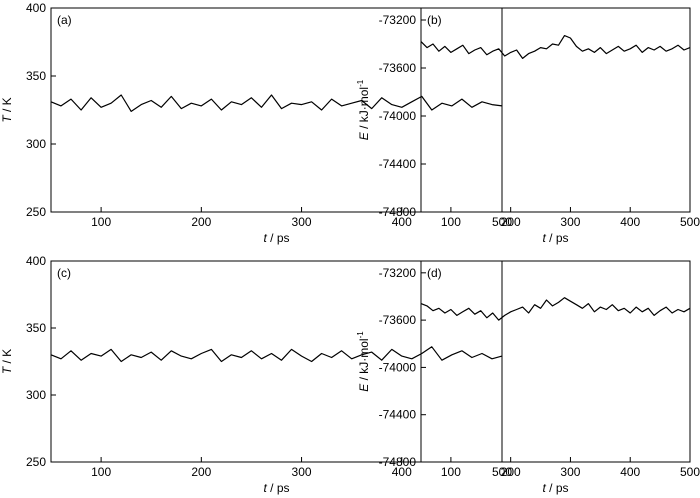  Describe the element at coordinates (64, 20) in the screenshot. I see `panel-label: (a)` at that location.